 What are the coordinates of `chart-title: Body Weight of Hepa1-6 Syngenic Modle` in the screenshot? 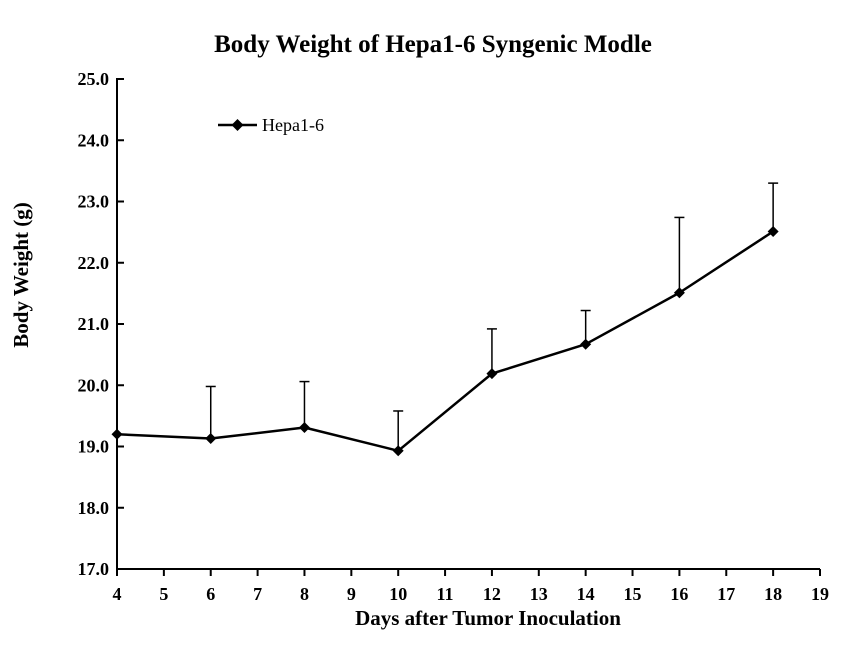 It's located at (433, 44).